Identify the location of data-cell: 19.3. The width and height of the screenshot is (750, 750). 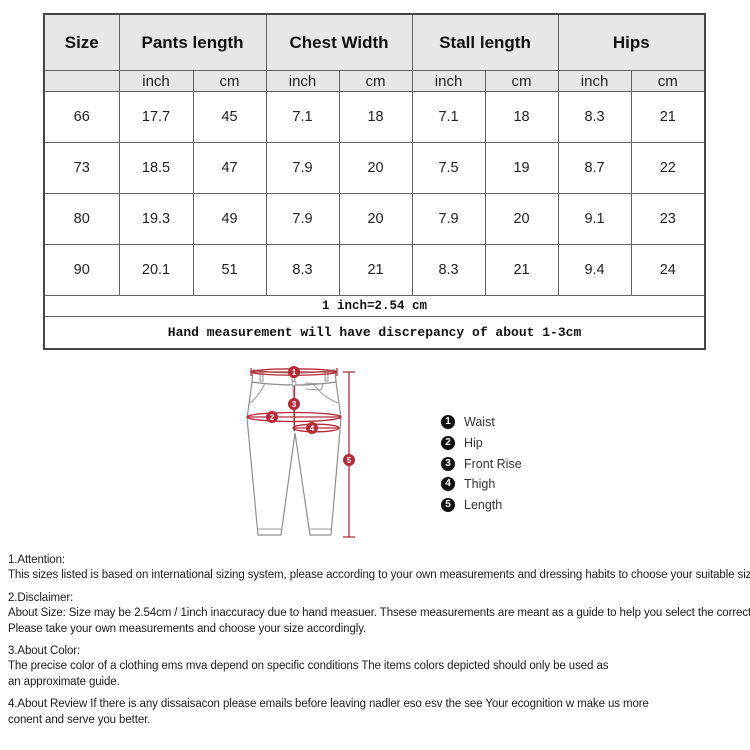
(156, 219).